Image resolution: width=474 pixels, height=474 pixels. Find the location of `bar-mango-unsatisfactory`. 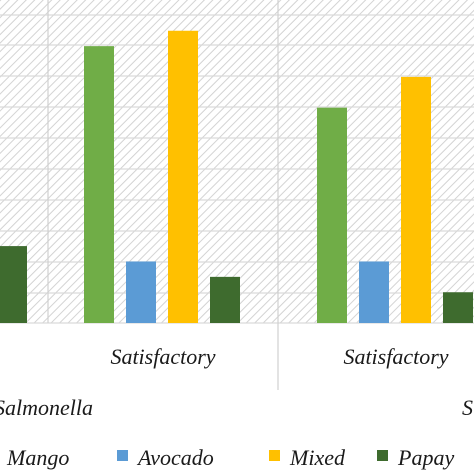

bar-mango-unsatisfactory is located at coordinates (99, 185).